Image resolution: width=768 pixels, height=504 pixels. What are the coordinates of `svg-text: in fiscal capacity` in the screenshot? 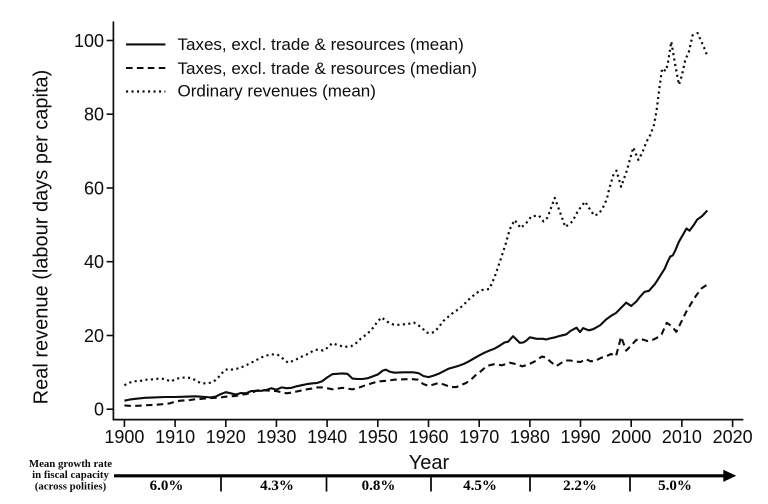 It's located at (70, 475).